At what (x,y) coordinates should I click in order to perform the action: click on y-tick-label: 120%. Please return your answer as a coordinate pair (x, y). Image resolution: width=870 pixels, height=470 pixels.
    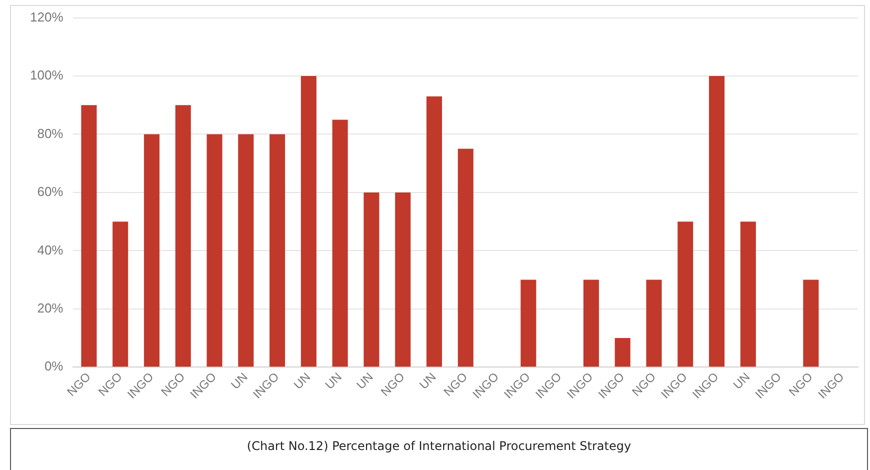
    Looking at the image, I should click on (47, 16).